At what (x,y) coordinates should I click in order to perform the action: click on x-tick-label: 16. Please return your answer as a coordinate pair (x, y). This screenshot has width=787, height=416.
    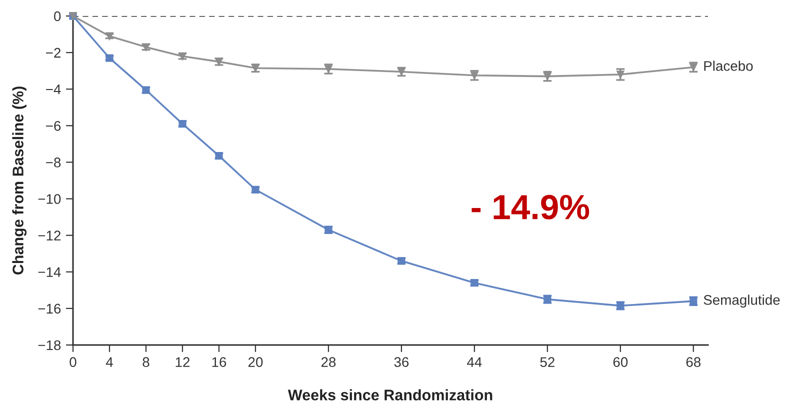
    Looking at the image, I should click on (219, 362).